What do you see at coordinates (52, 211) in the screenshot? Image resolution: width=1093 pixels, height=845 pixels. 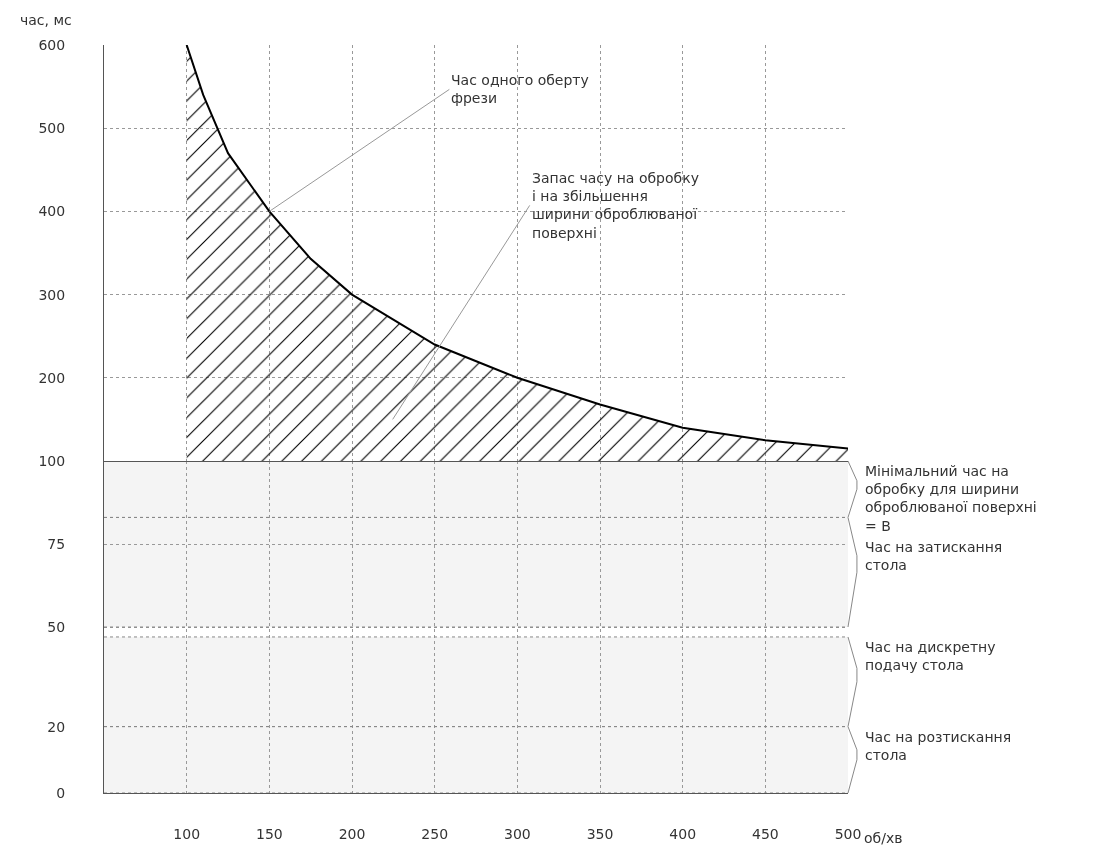 I see `y-tick-label: 400` at bounding box center [52, 211].